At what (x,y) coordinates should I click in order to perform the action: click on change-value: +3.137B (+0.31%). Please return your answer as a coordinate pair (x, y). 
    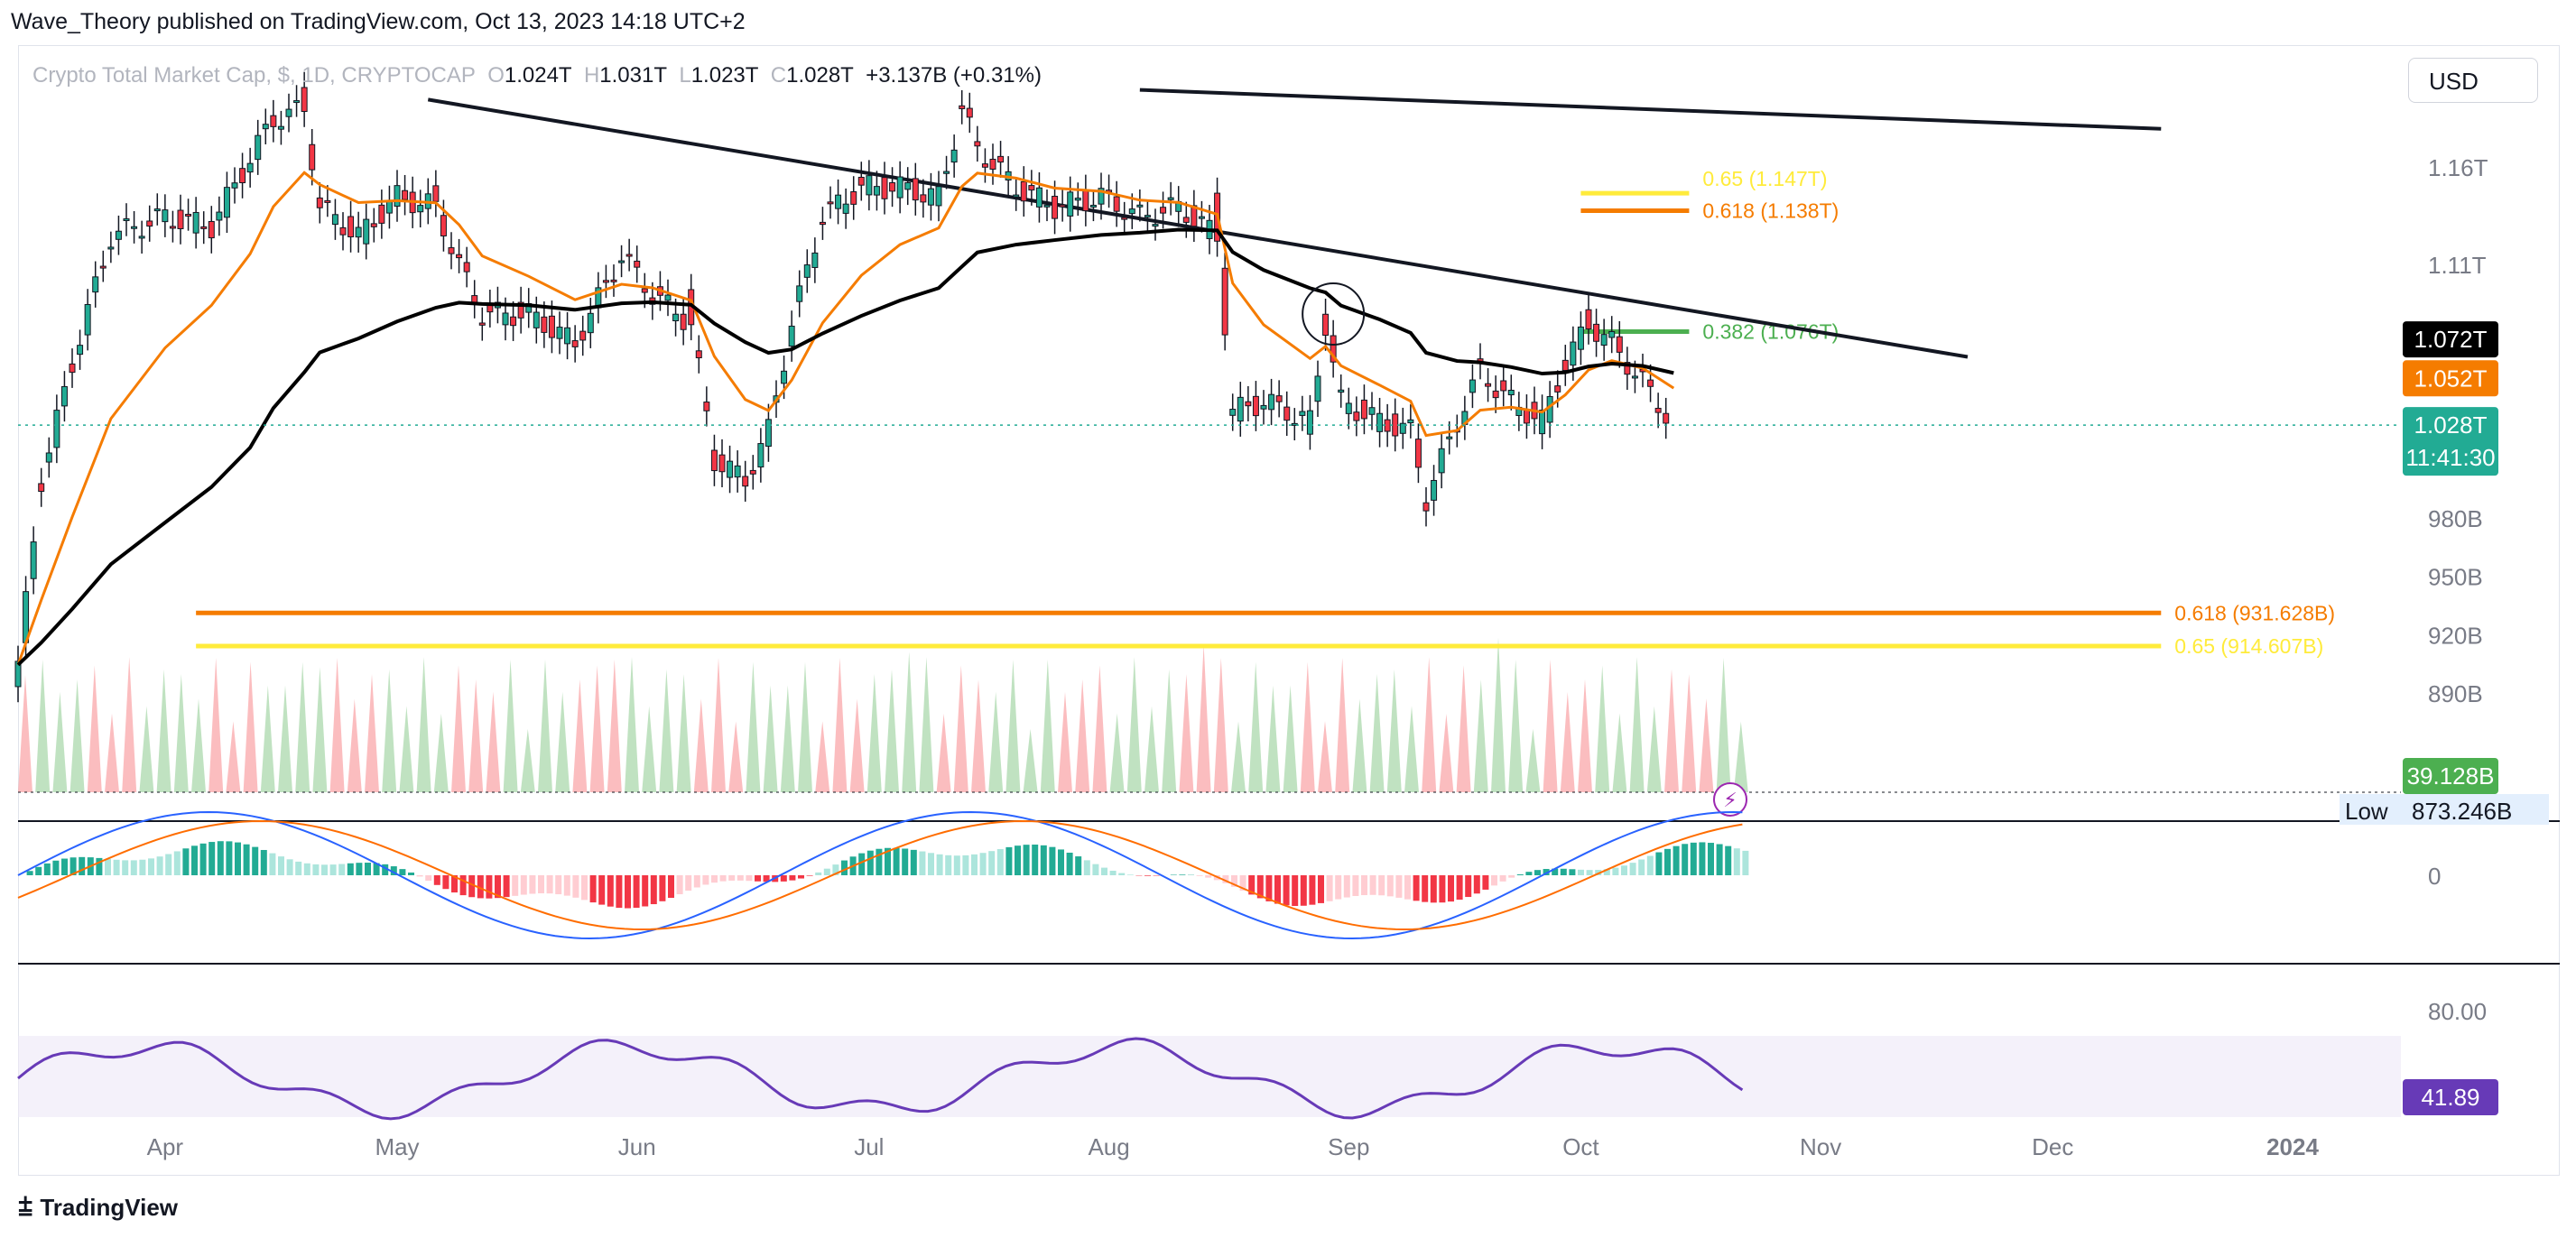
    Looking at the image, I should click on (954, 75).